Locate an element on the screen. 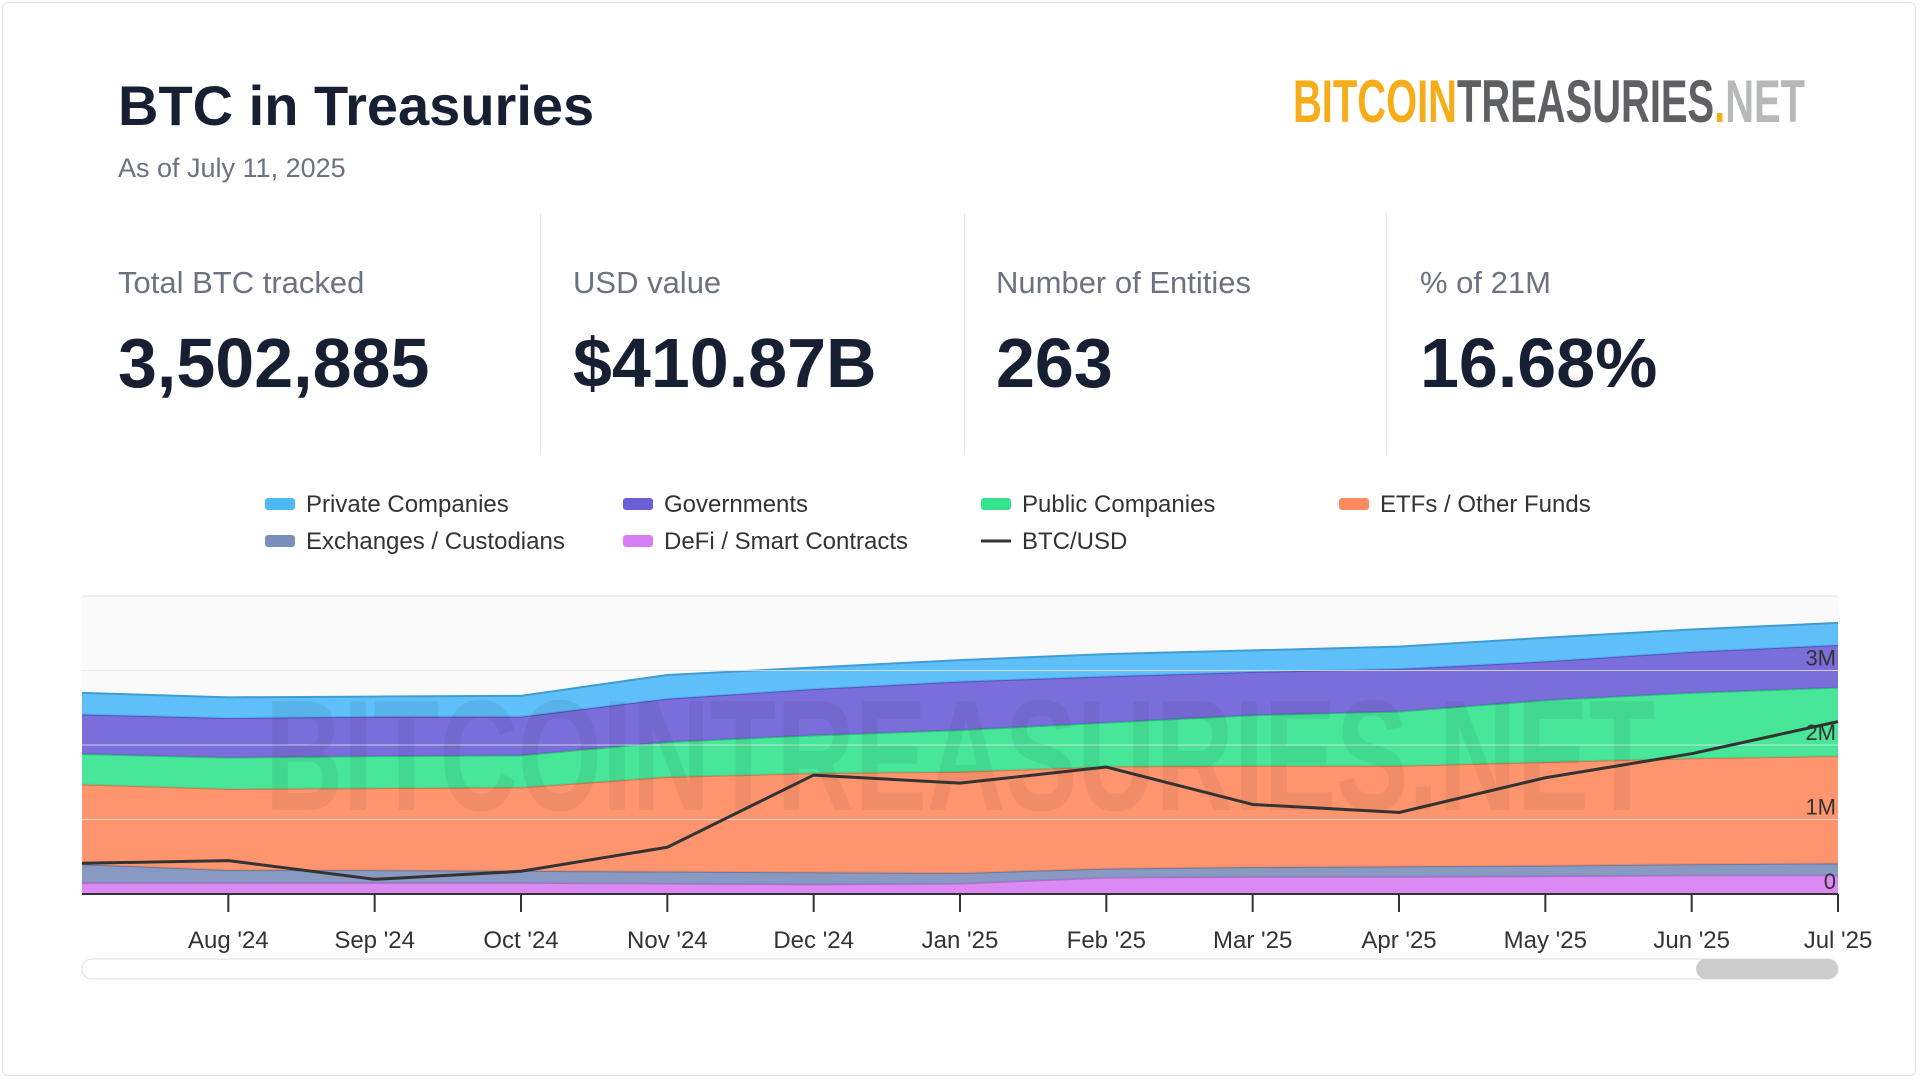 The image size is (1920, 1080). stat-value: 16.68% is located at coordinates (1539, 363).